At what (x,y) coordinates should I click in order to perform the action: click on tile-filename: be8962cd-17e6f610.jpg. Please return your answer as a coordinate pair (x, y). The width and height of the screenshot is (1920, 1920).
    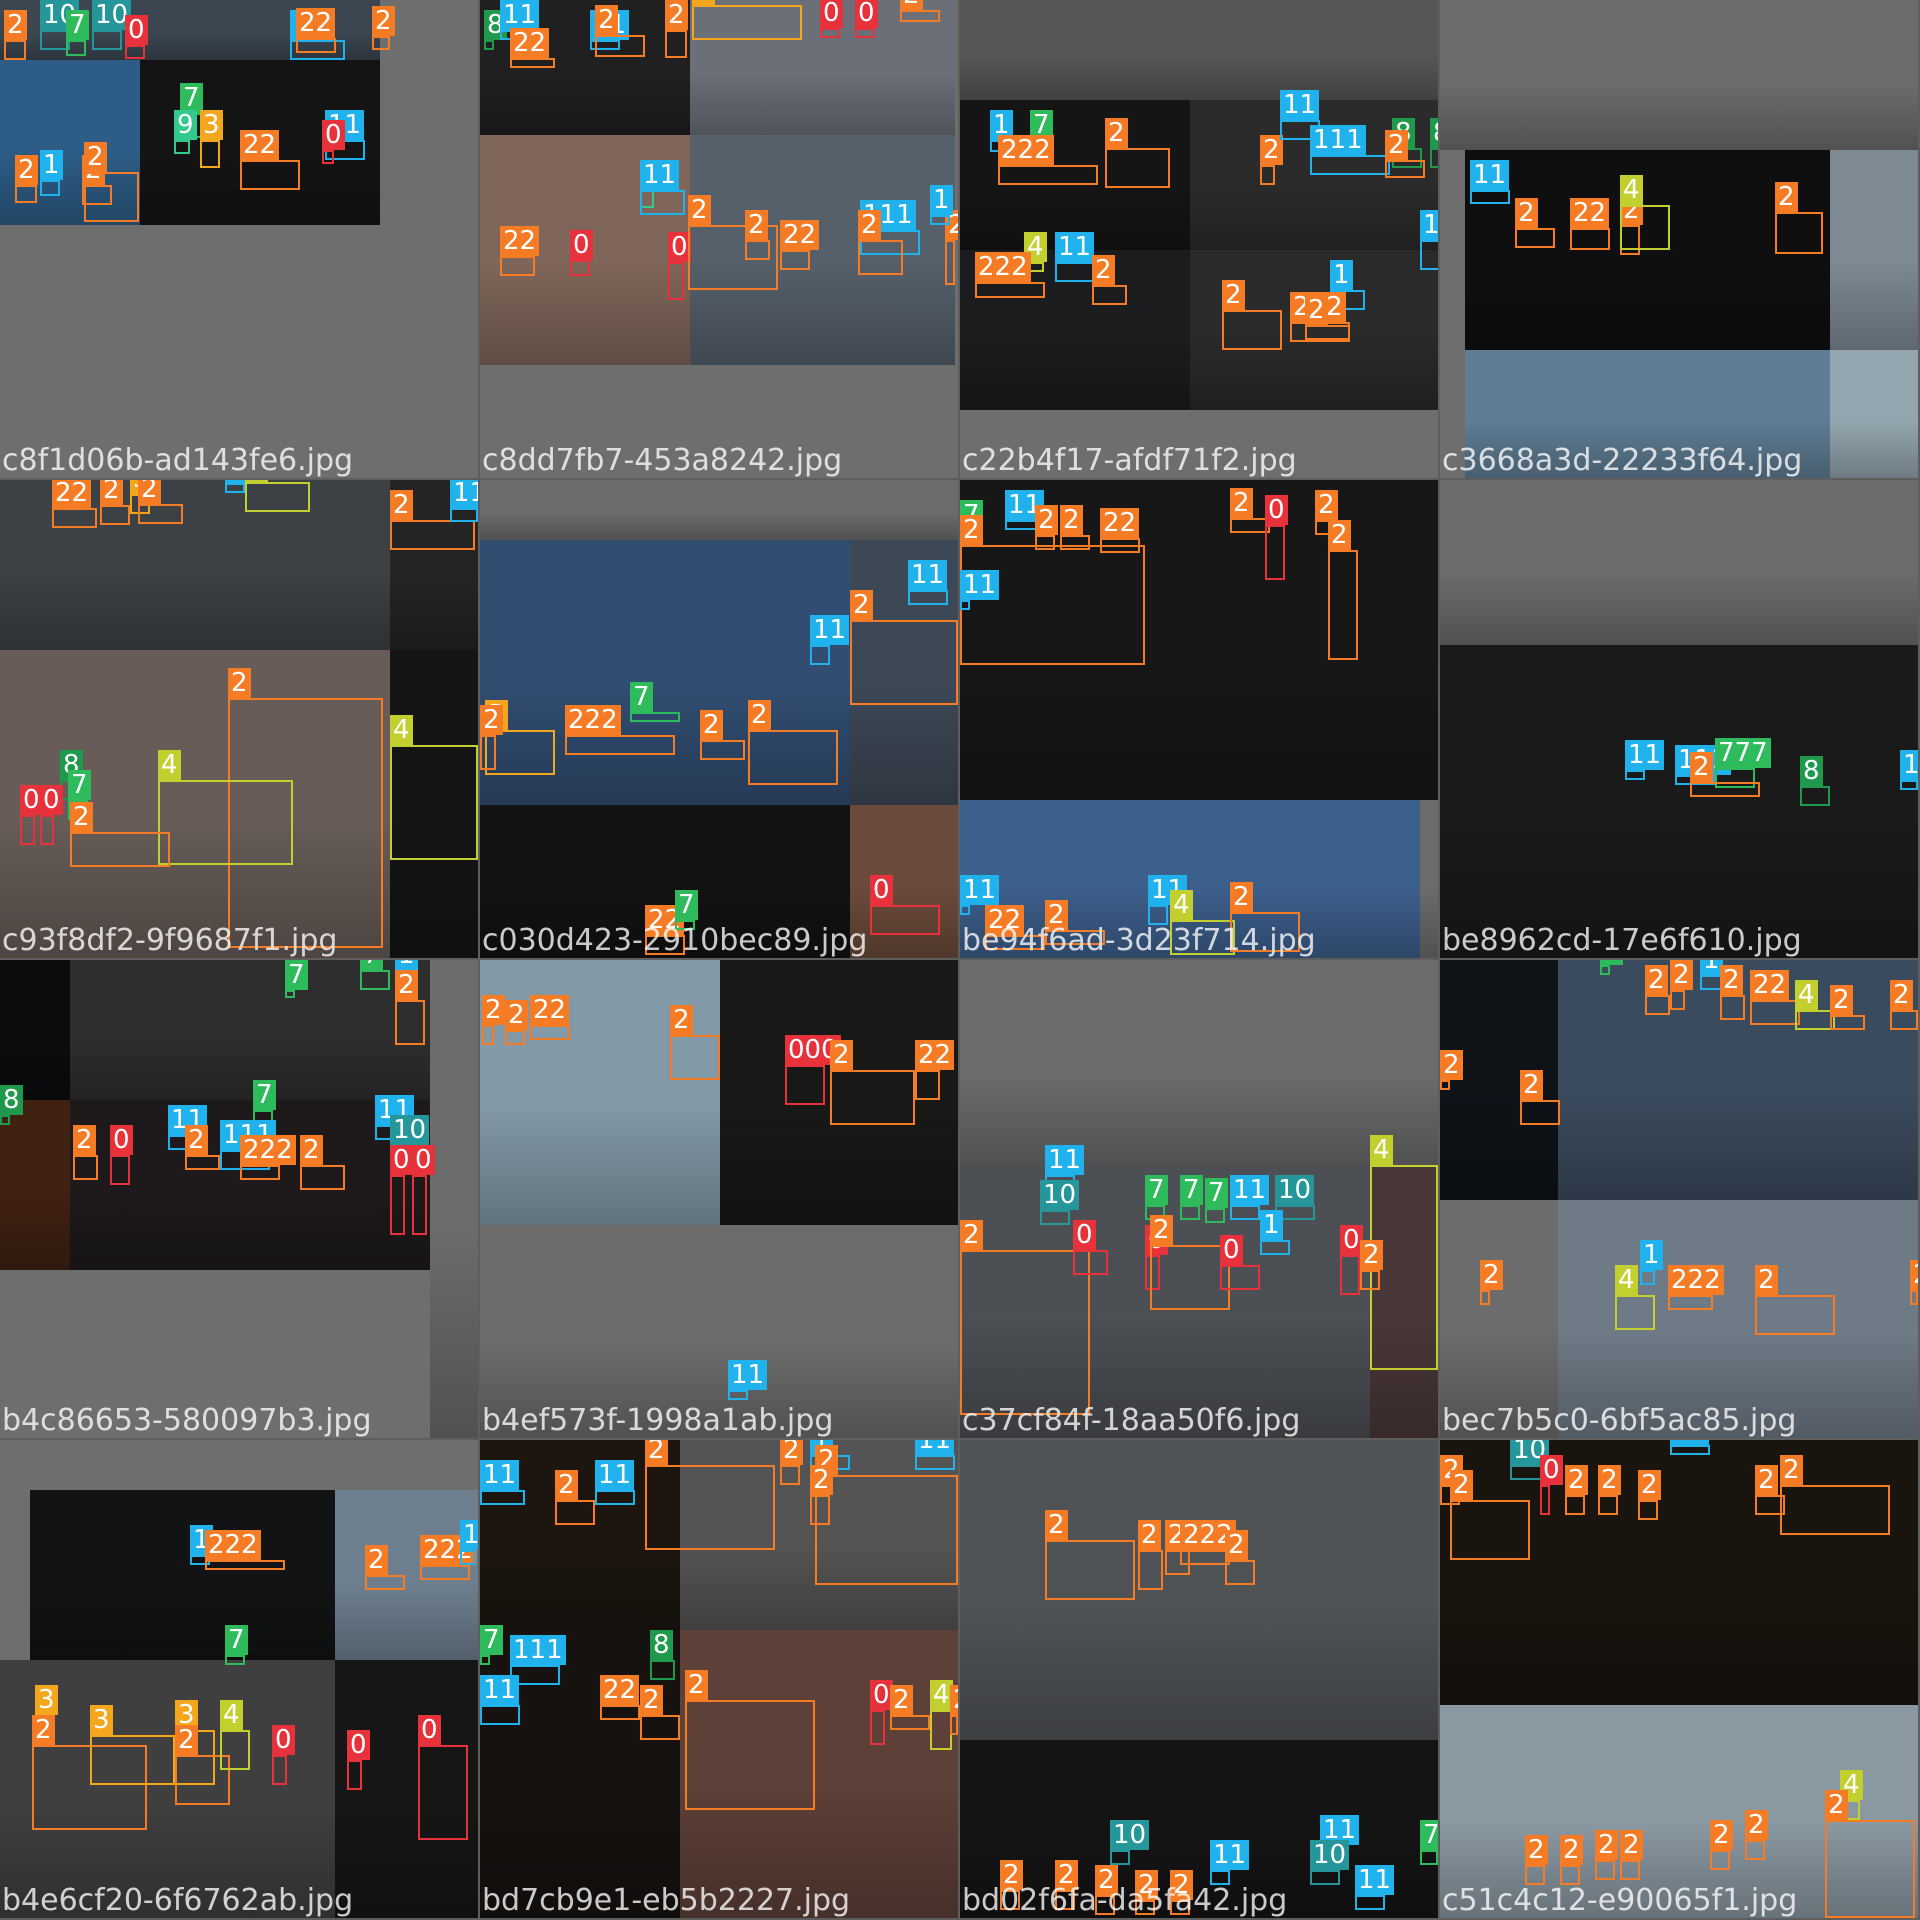
    Looking at the image, I should click on (1622, 940).